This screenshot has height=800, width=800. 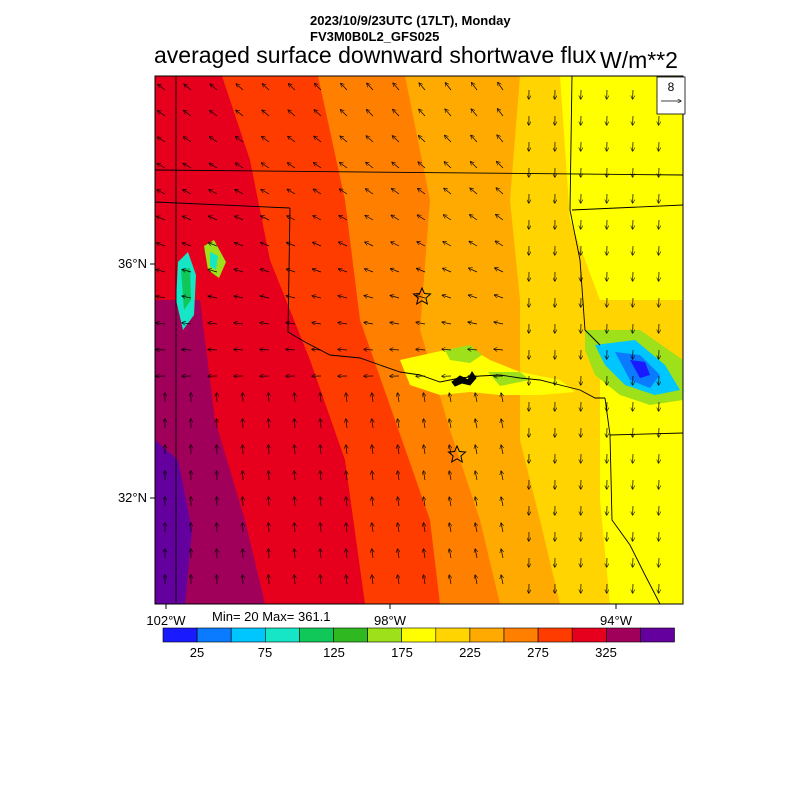 What do you see at coordinates (265, 652) in the screenshot?
I see `colorbar-label-75: 75` at bounding box center [265, 652].